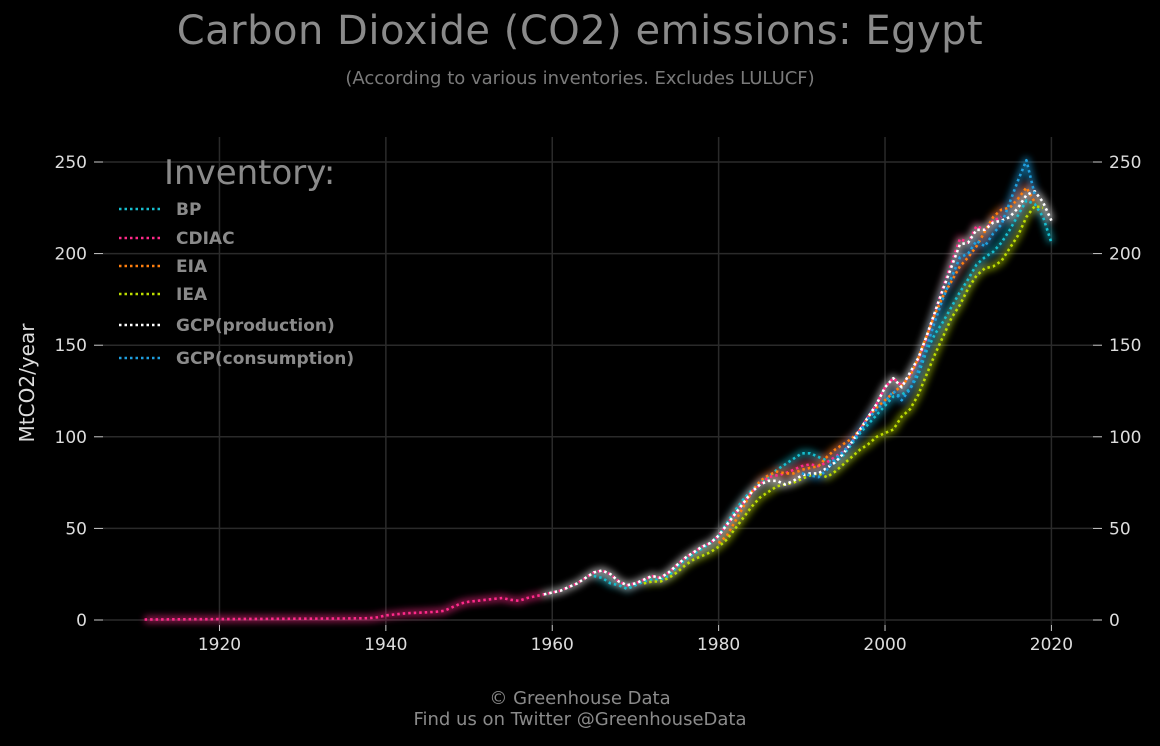  I want to click on y-tick-label-left: 200, so click(71, 255).